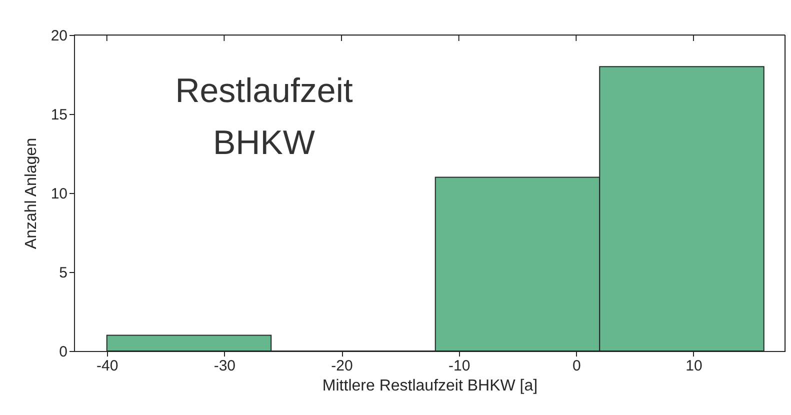  Describe the element at coordinates (31, 194) in the screenshot. I see `y-axis-title: Anzahl Anlagen` at that location.